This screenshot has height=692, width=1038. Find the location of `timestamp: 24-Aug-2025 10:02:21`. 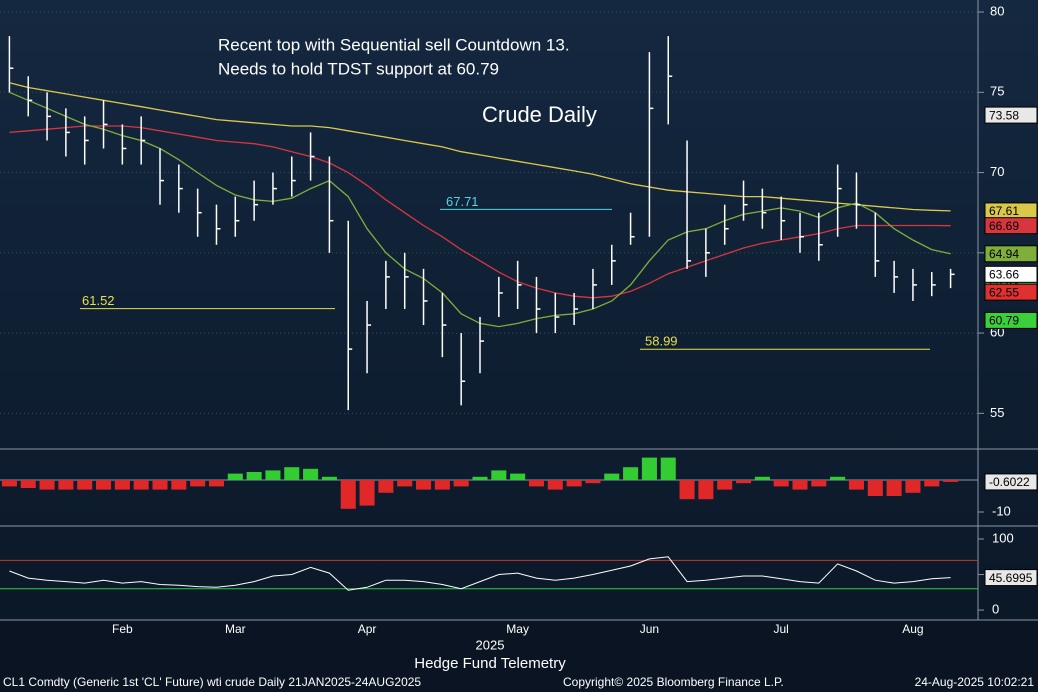

timestamp: 24-Aug-2025 10:02:21 is located at coordinates (975, 682).